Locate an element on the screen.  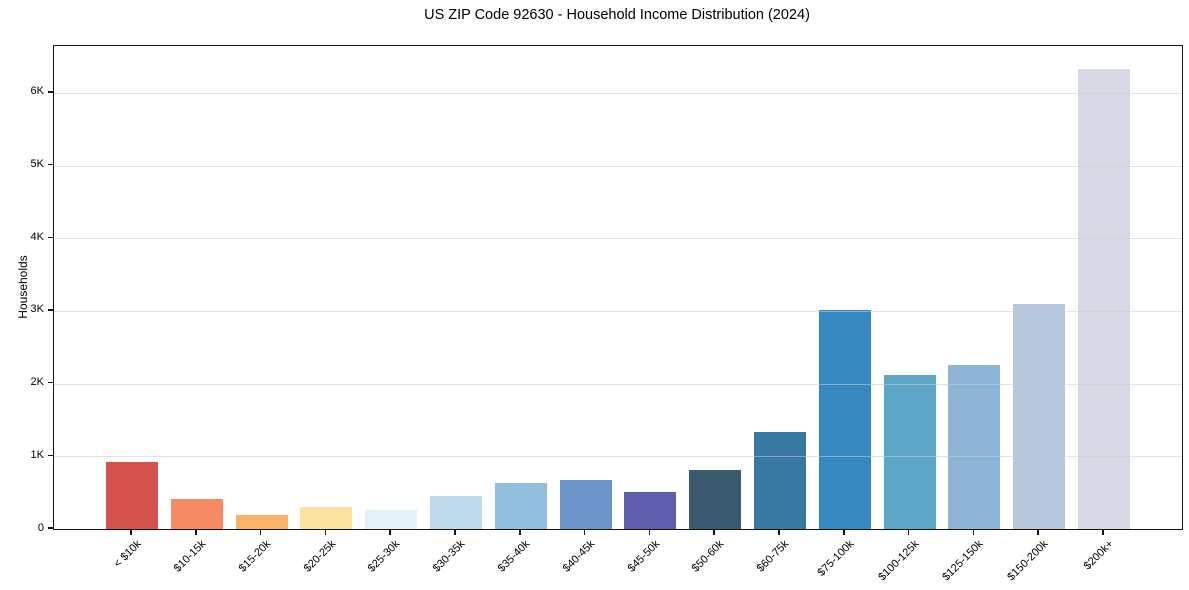
bar-60-75k is located at coordinates (780, 480).